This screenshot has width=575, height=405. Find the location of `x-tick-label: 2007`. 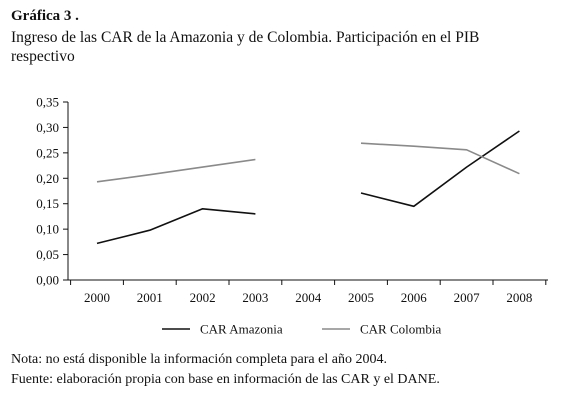

x-tick-label: 2007 is located at coordinates (467, 297).